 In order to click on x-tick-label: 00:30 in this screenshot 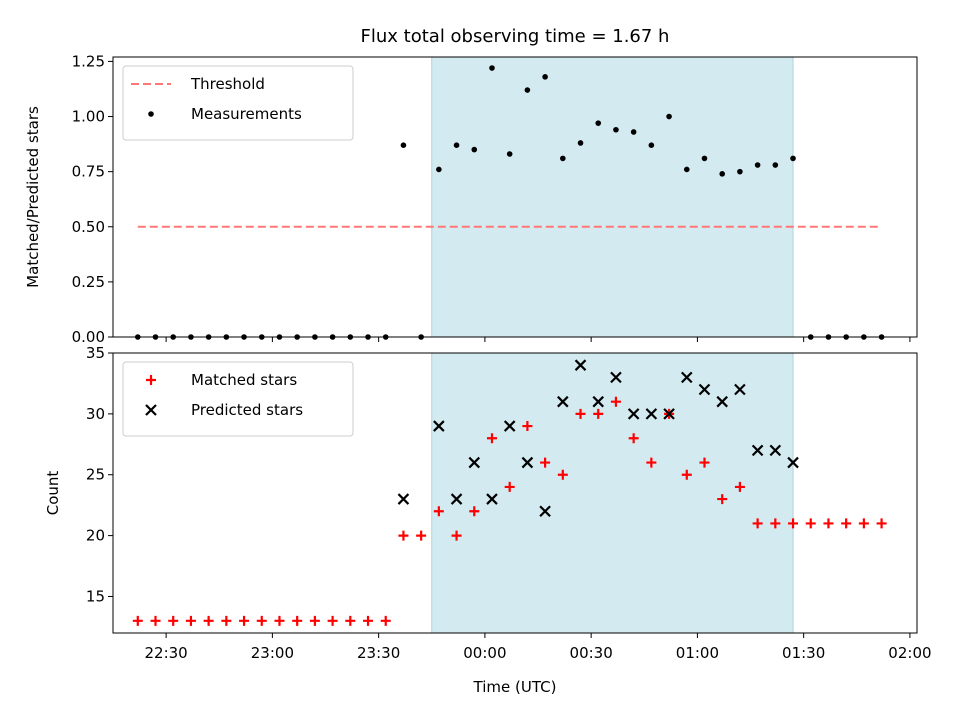, I will do `click(591, 653)`.